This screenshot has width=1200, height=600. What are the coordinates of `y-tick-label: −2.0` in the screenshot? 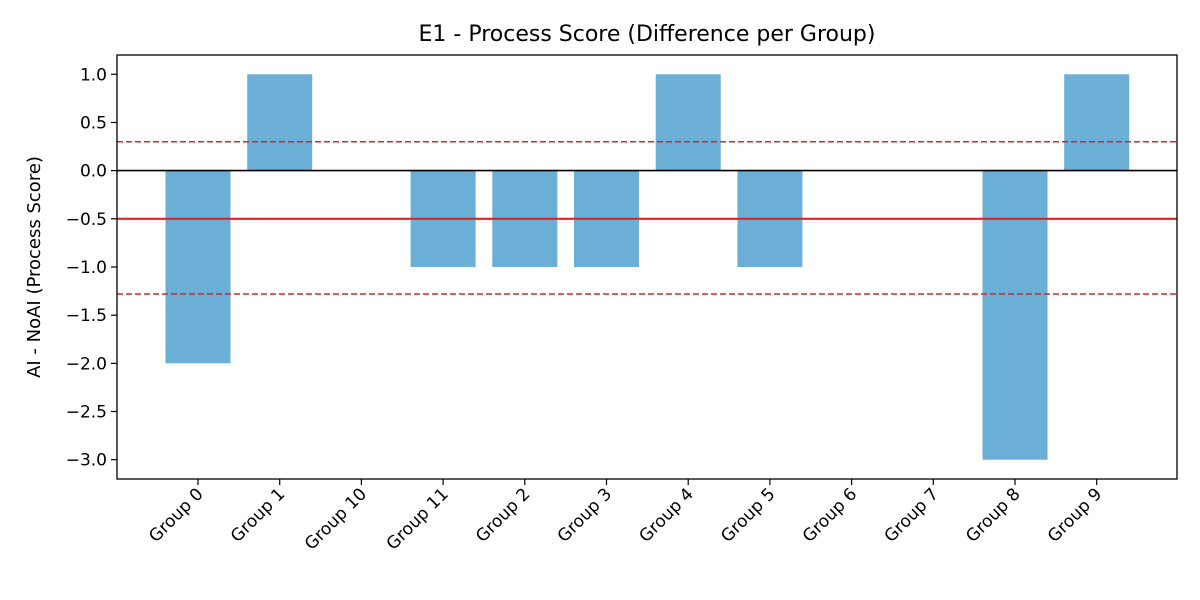 It's located at (86, 364).